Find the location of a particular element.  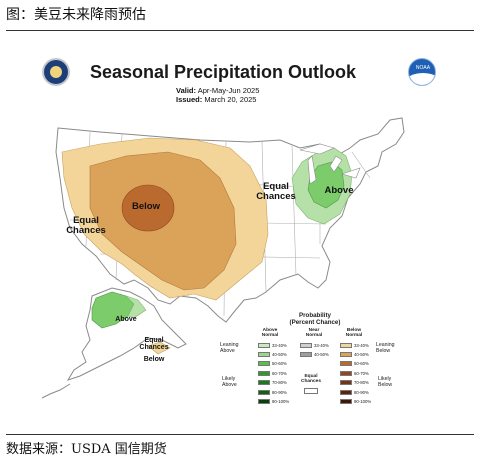

figure-caption: 图：美豆未来降雨预估 is located at coordinates (76, 15).